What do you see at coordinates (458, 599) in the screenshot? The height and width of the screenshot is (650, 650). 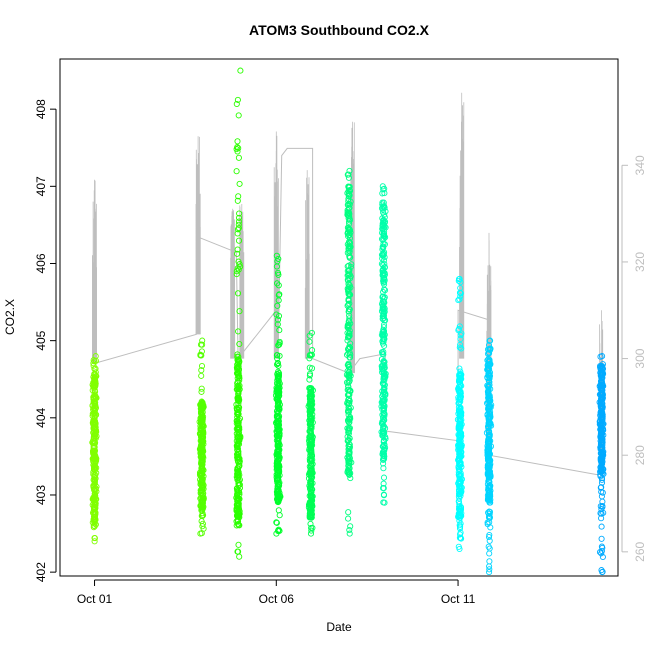 I see `x-tick-label: Oct 11` at bounding box center [458, 599].